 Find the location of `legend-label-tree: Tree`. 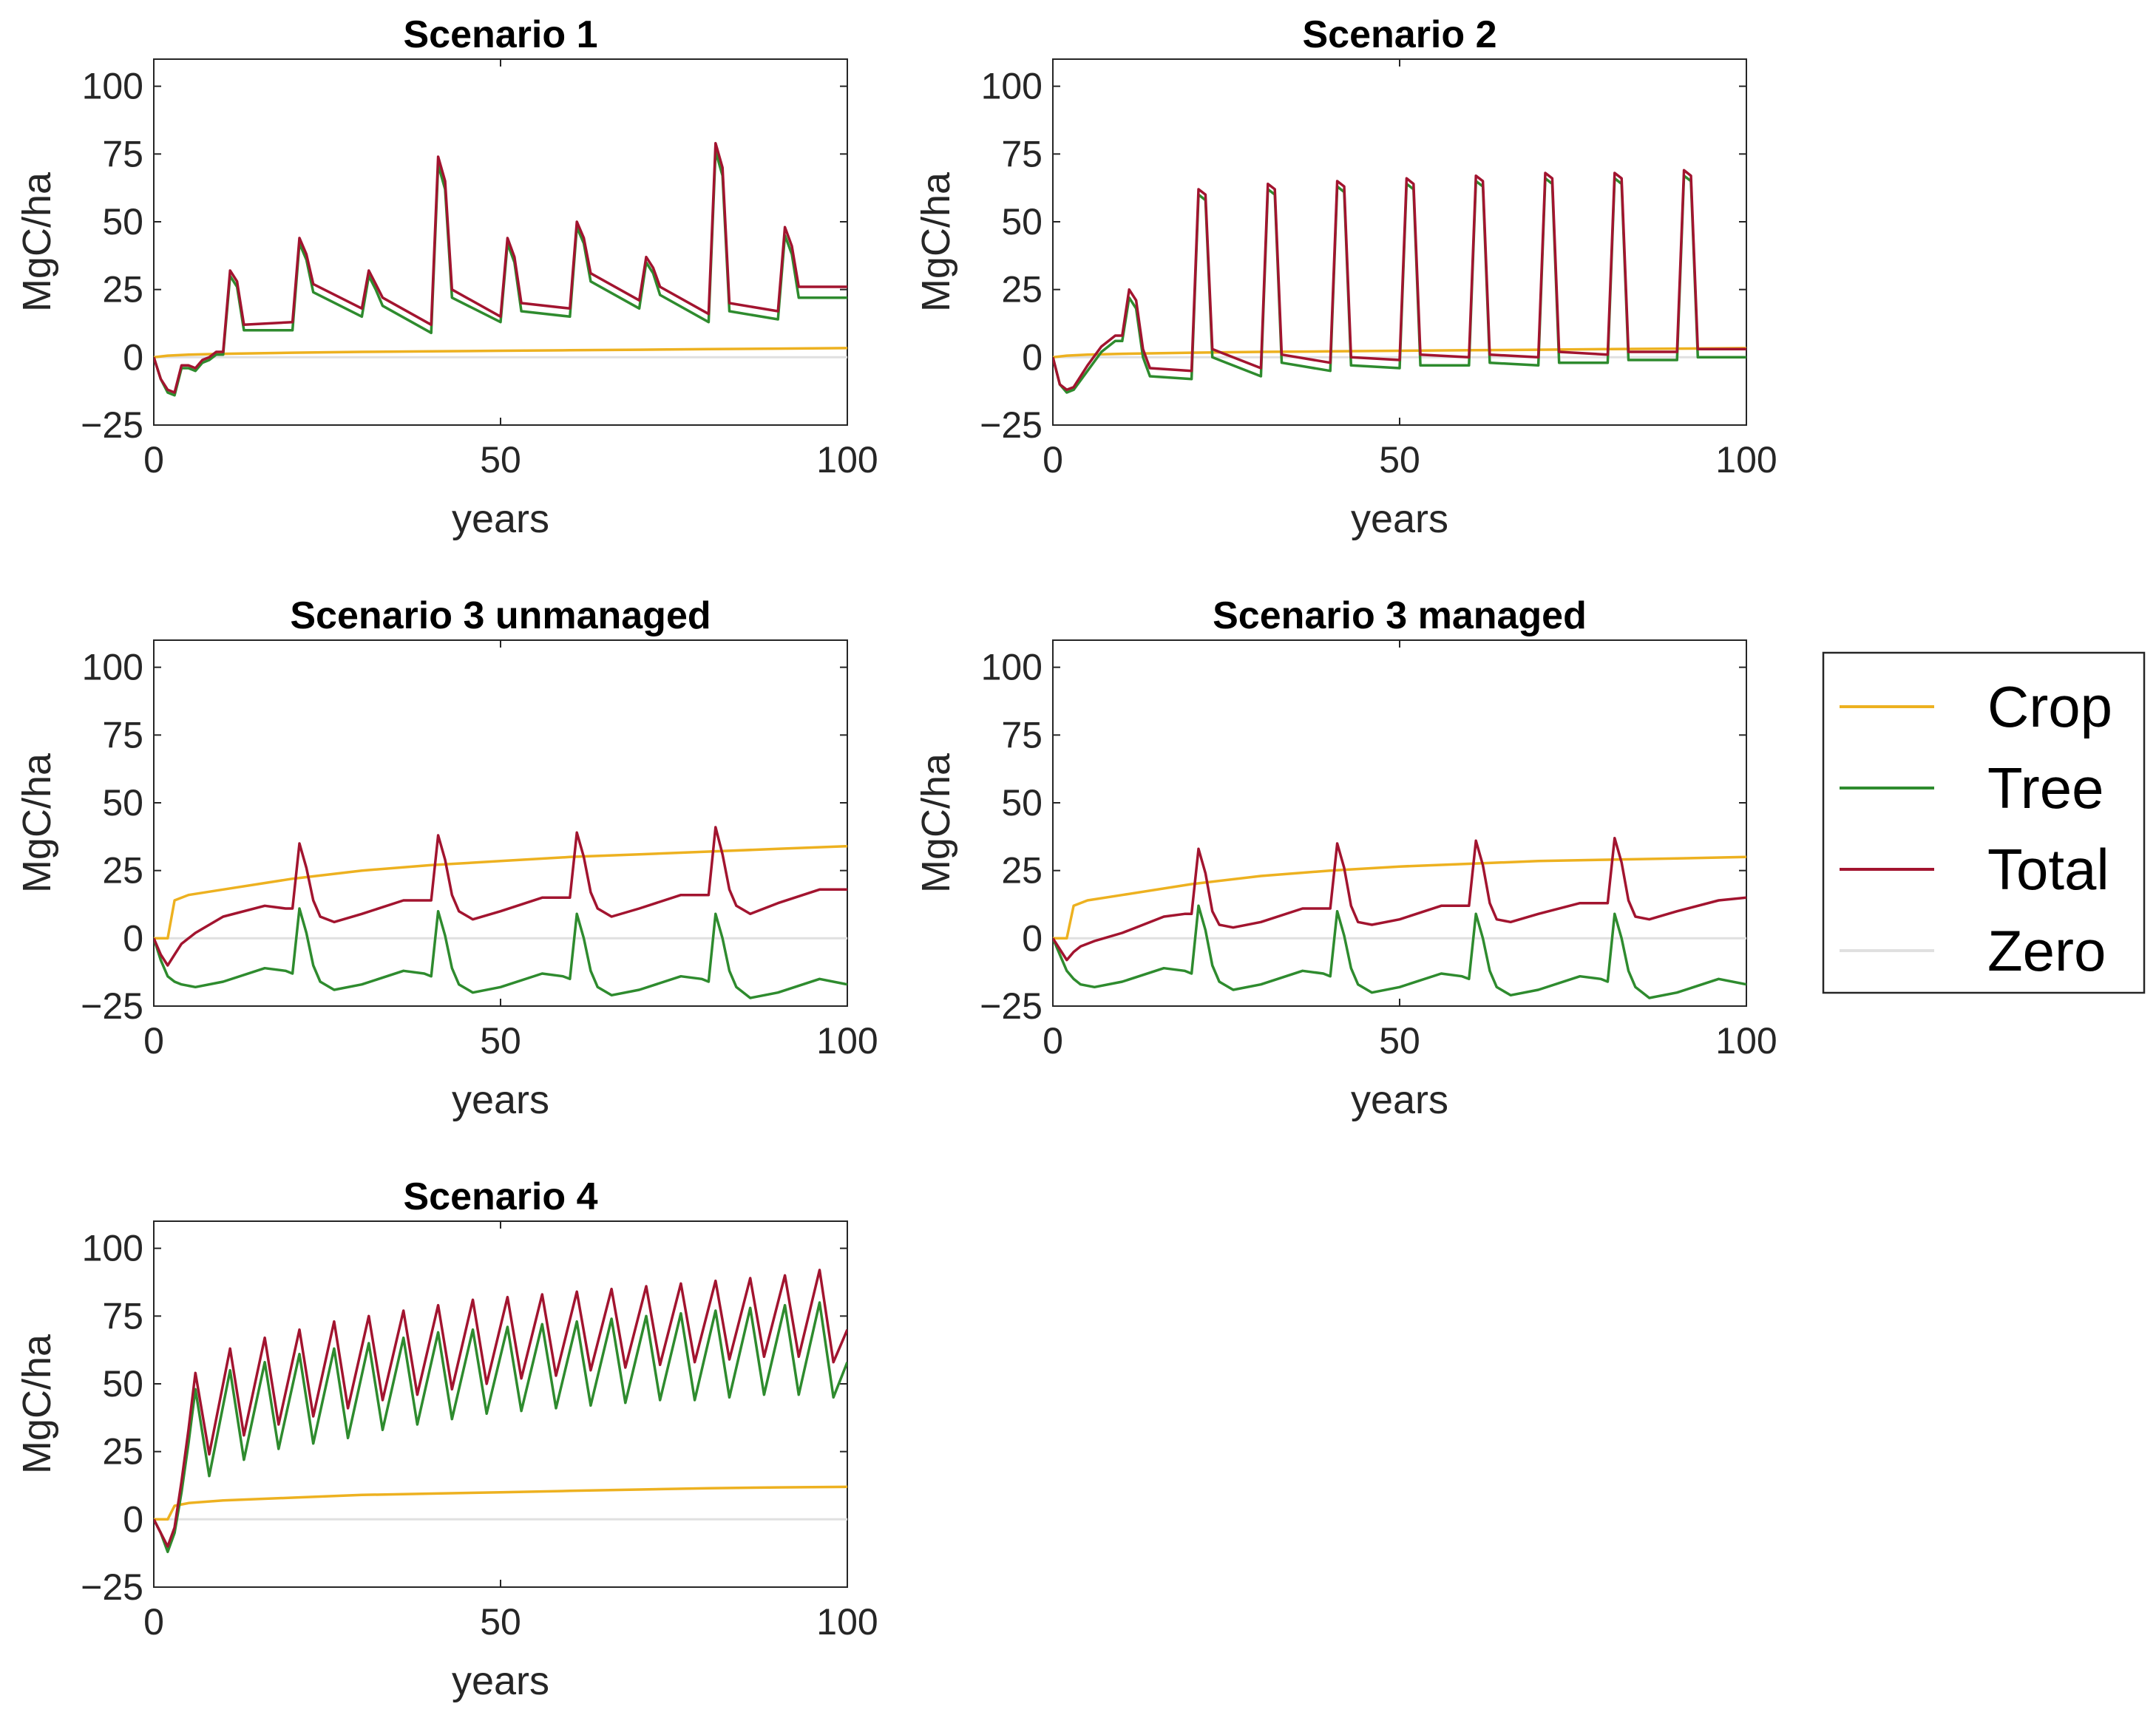

legend-label-tree: Tree is located at coordinates (2045, 788).